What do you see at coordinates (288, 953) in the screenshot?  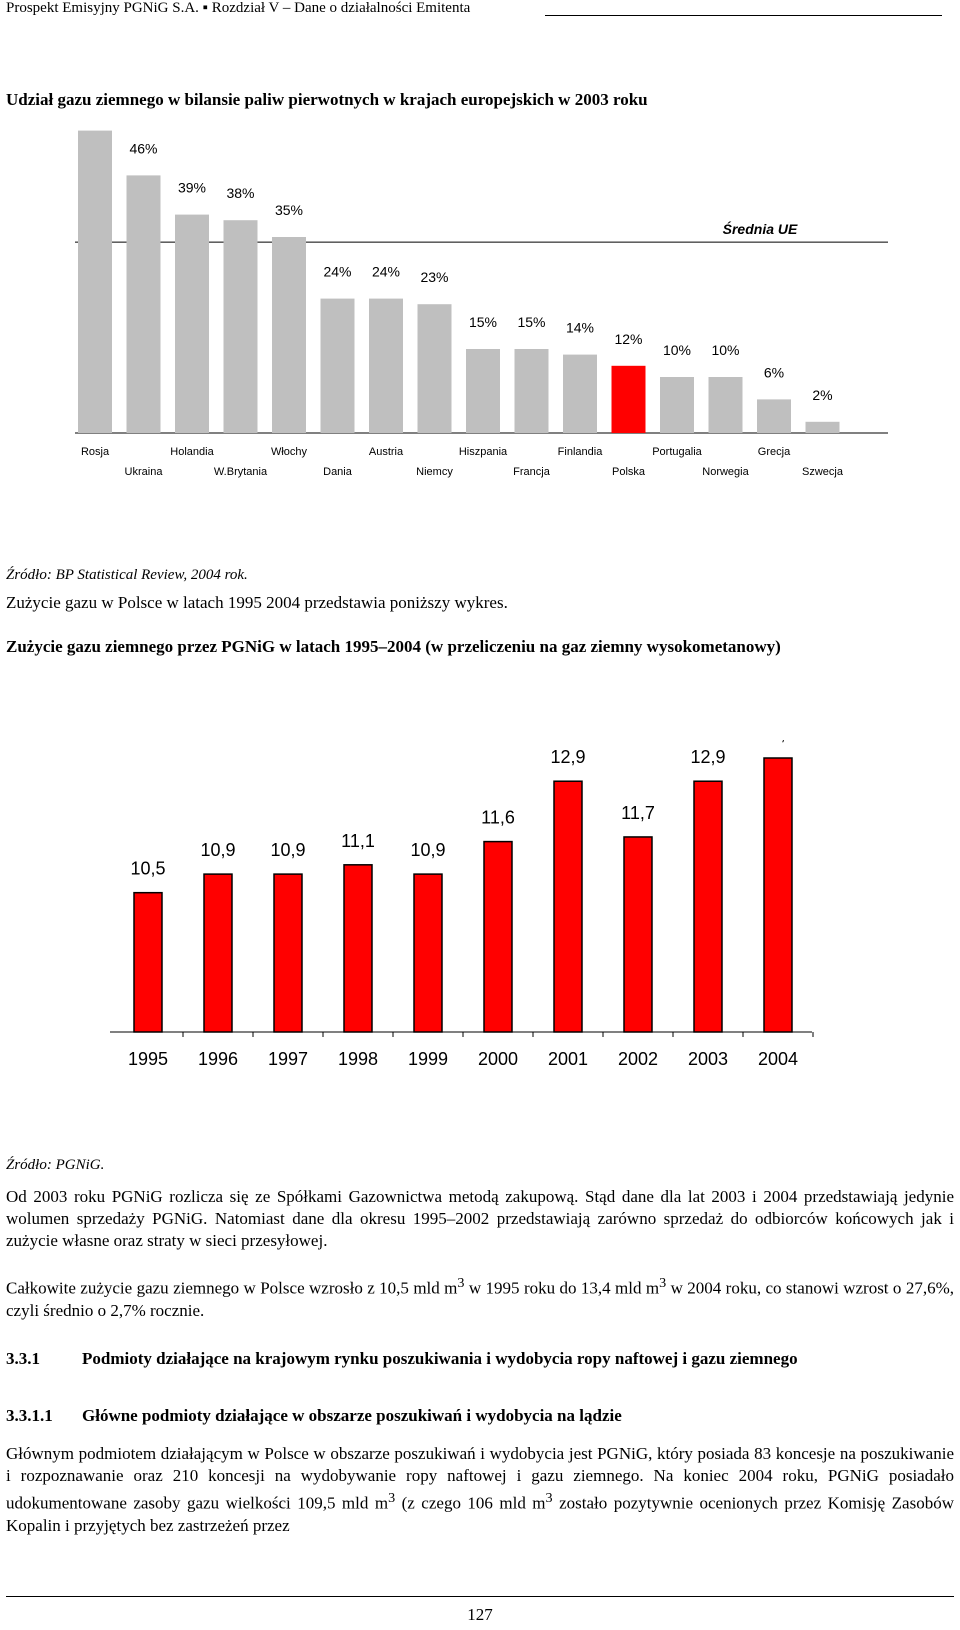 I see `bar-1997` at bounding box center [288, 953].